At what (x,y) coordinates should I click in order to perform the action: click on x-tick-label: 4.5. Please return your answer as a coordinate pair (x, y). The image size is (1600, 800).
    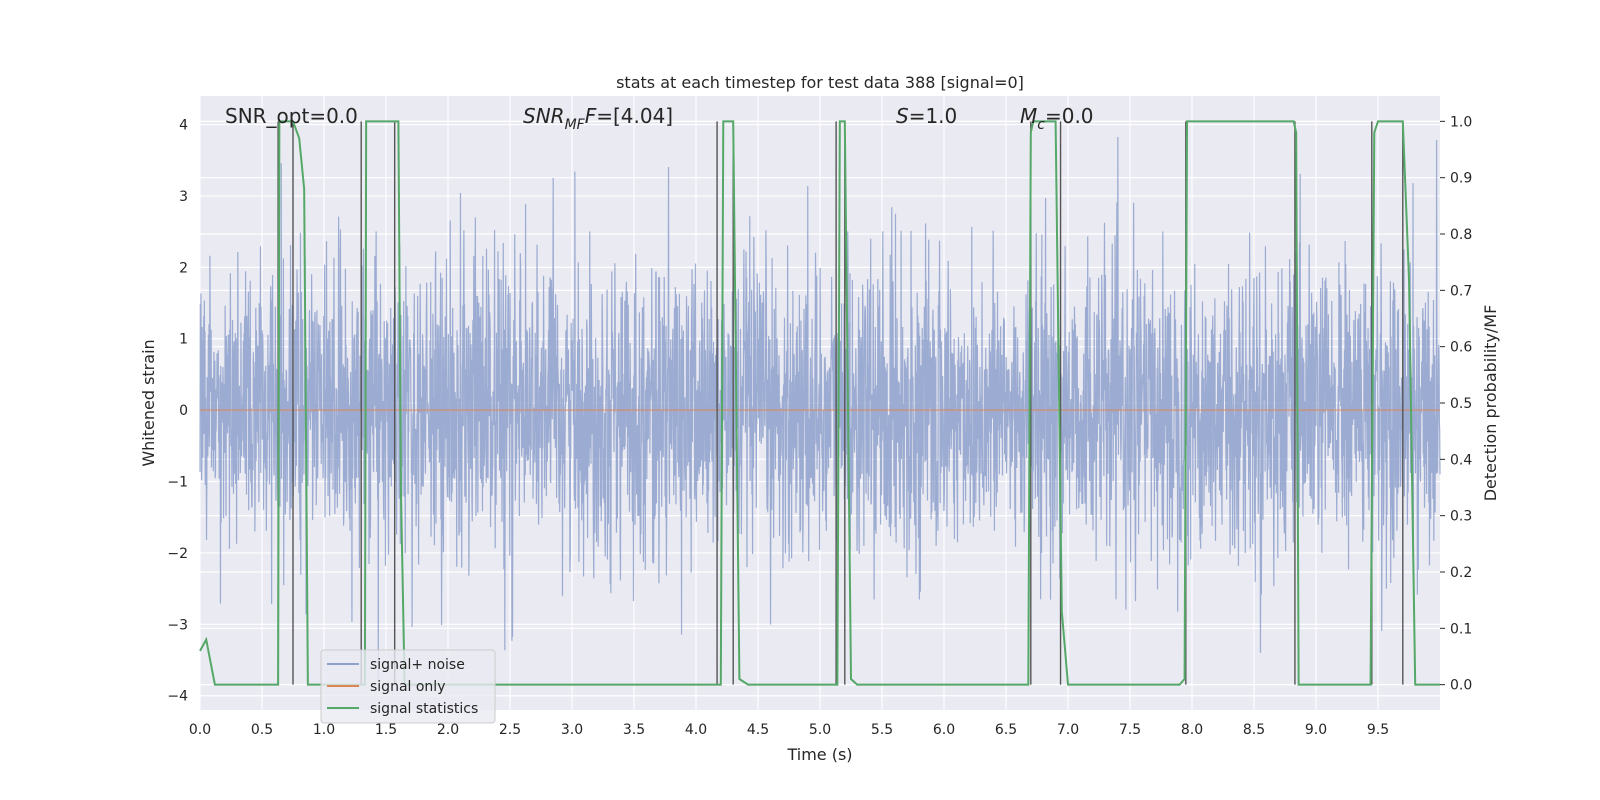
    Looking at the image, I should click on (758, 730).